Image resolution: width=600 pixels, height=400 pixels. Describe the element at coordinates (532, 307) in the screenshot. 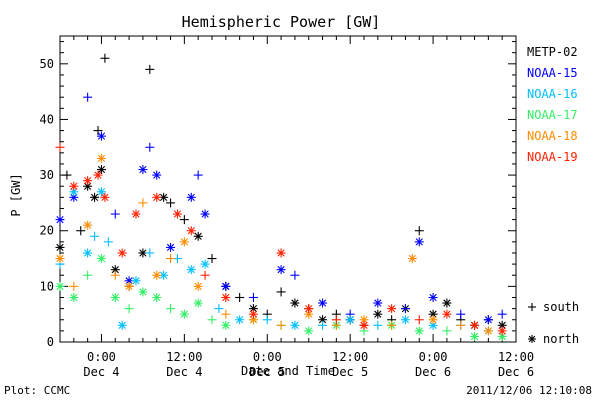

I see `legend-symbol-south` at that location.